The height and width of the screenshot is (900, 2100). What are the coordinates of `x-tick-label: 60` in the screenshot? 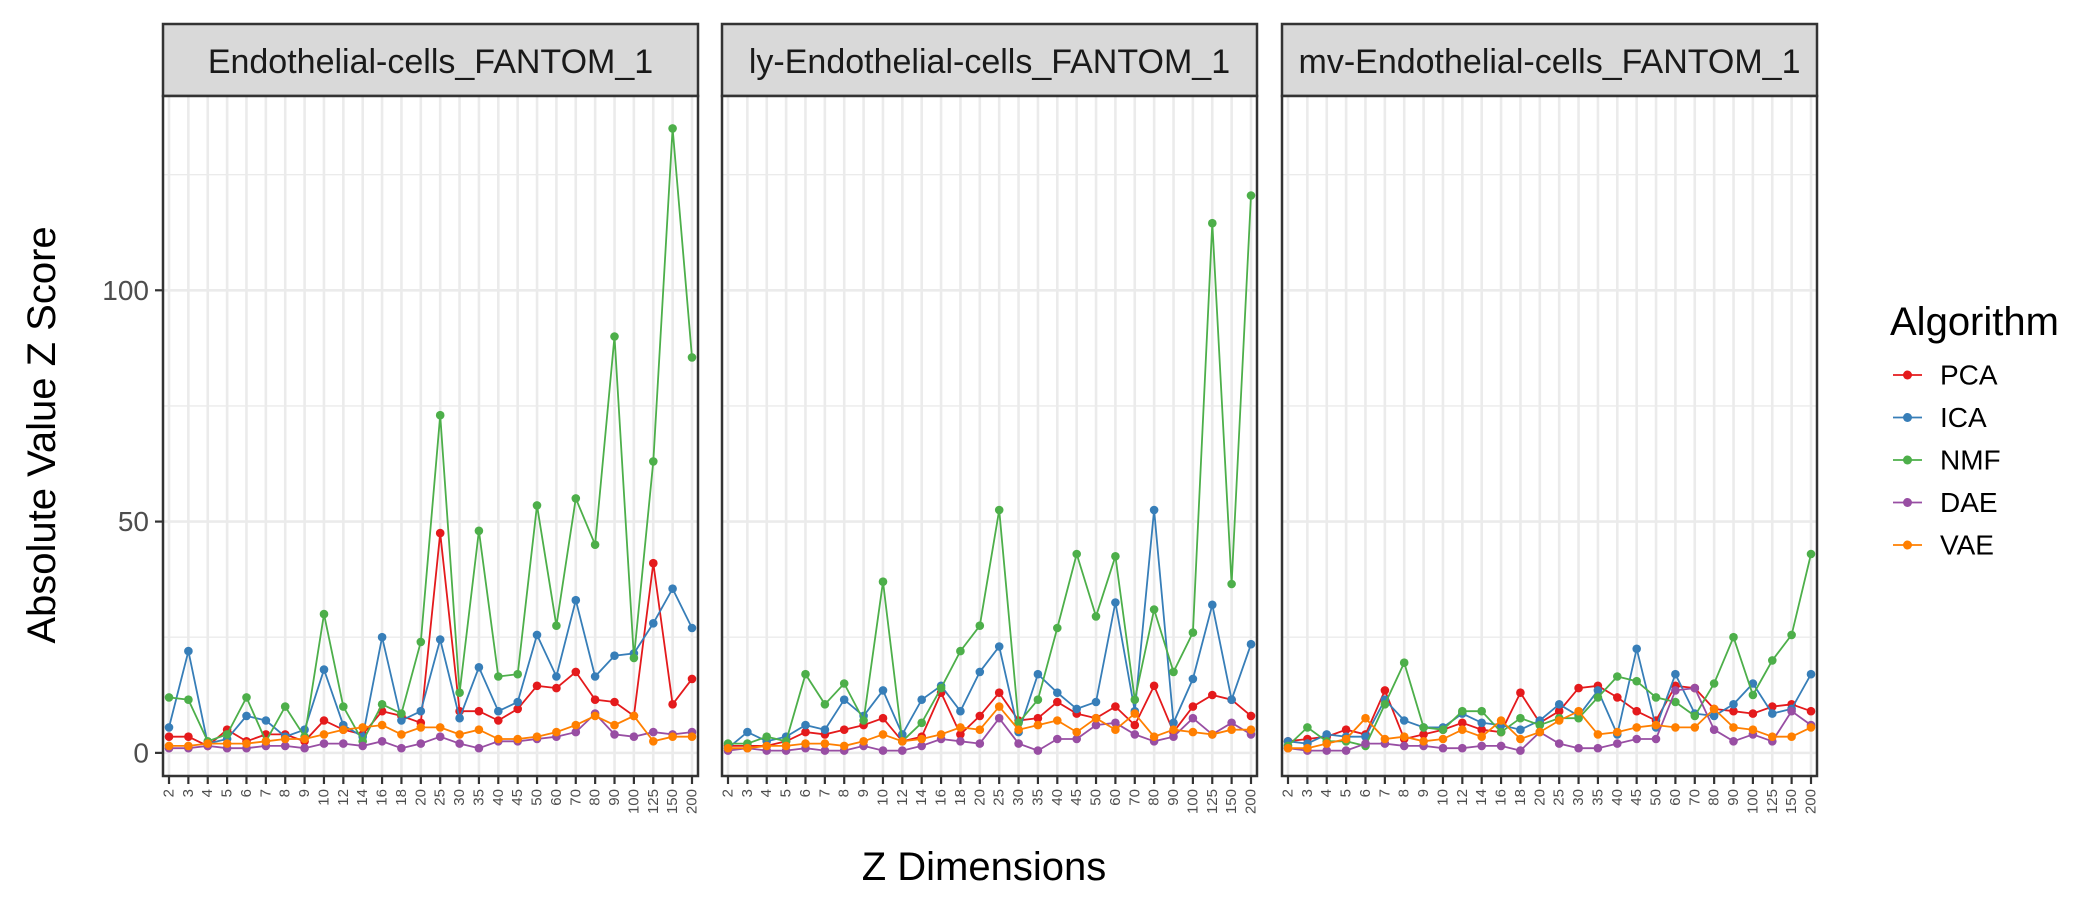 It's located at (556, 797).